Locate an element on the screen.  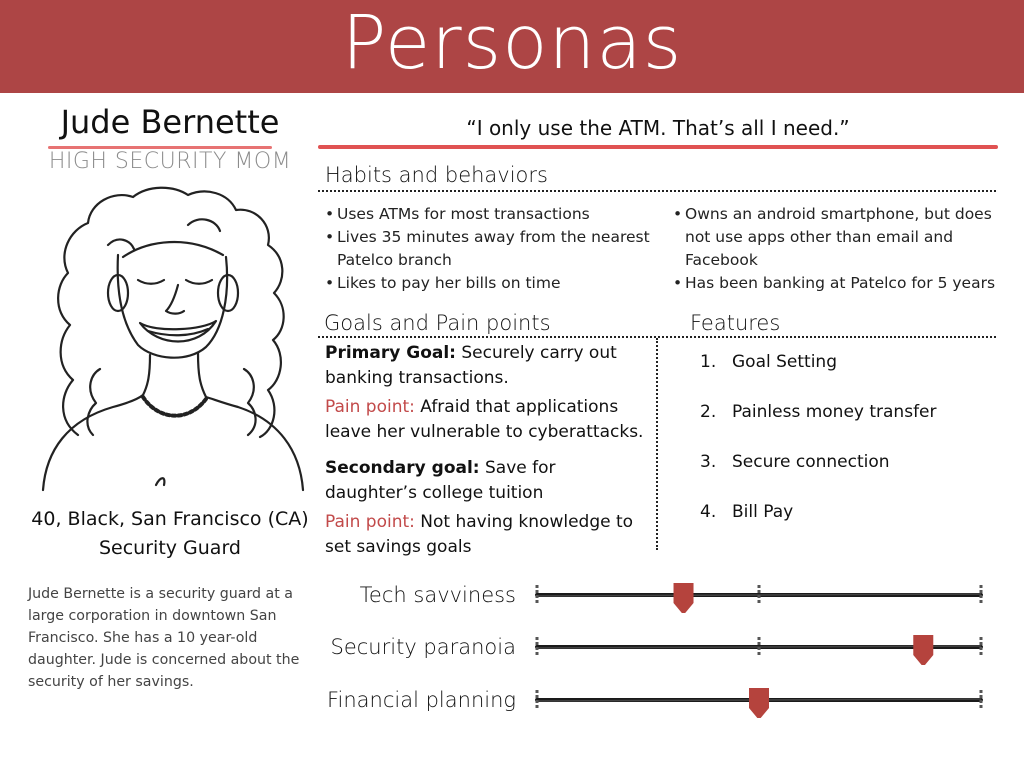
goals-features-divider is located at coordinates (657, 444).